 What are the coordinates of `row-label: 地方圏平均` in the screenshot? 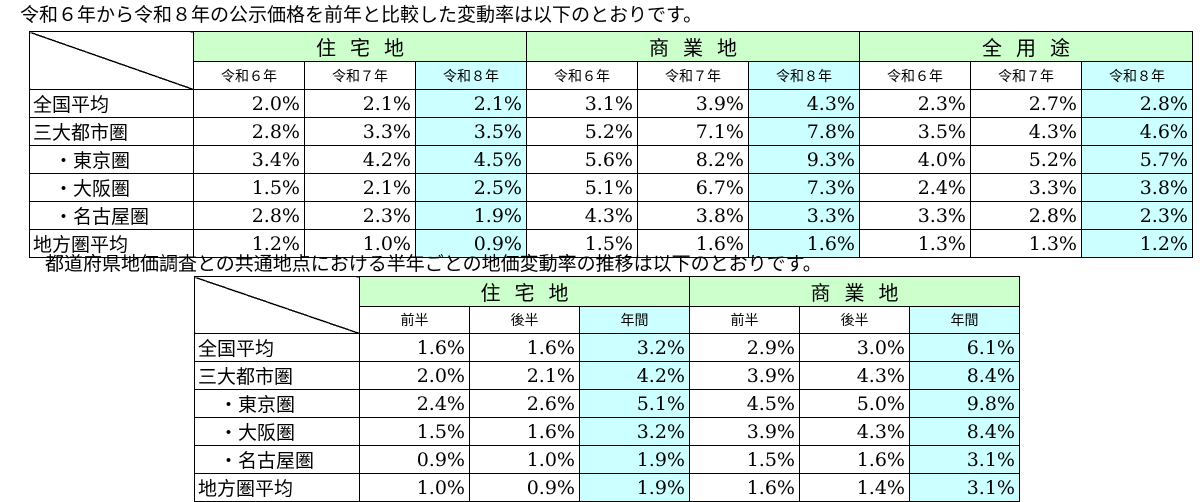 It's located at (277, 487).